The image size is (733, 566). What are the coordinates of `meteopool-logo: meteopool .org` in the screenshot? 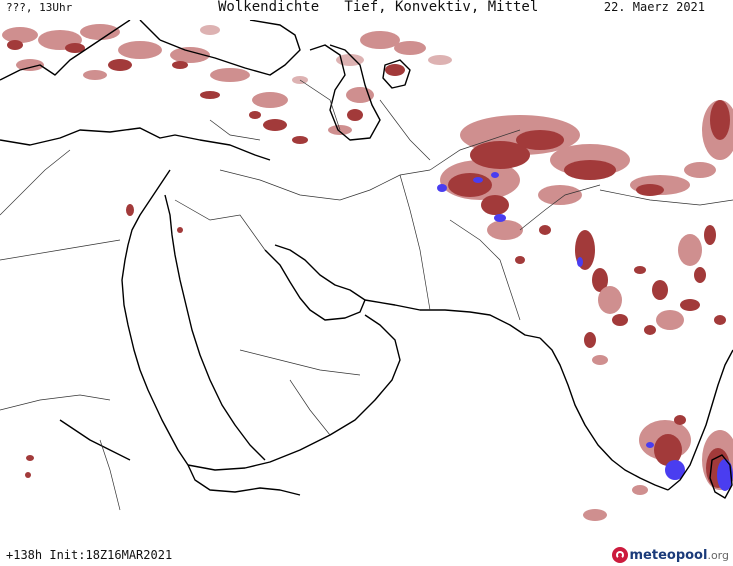 It's located at (670, 555).